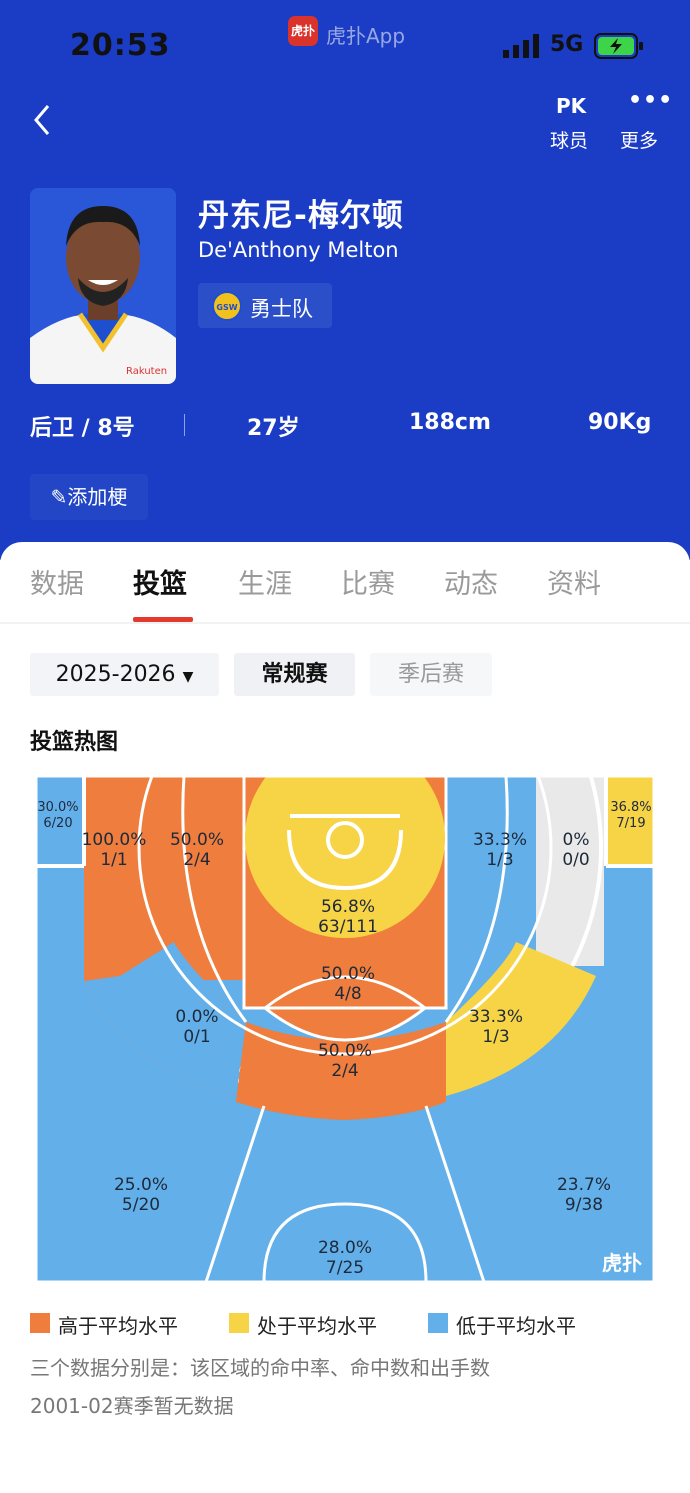 This screenshot has height=1493, width=690. Describe the element at coordinates (120, 45) in the screenshot. I see `status-time: 20:53` at that location.